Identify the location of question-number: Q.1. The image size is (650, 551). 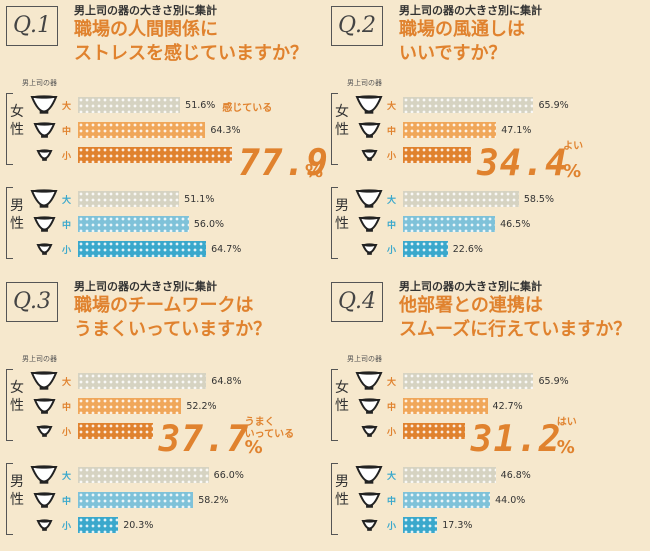
(32, 25).